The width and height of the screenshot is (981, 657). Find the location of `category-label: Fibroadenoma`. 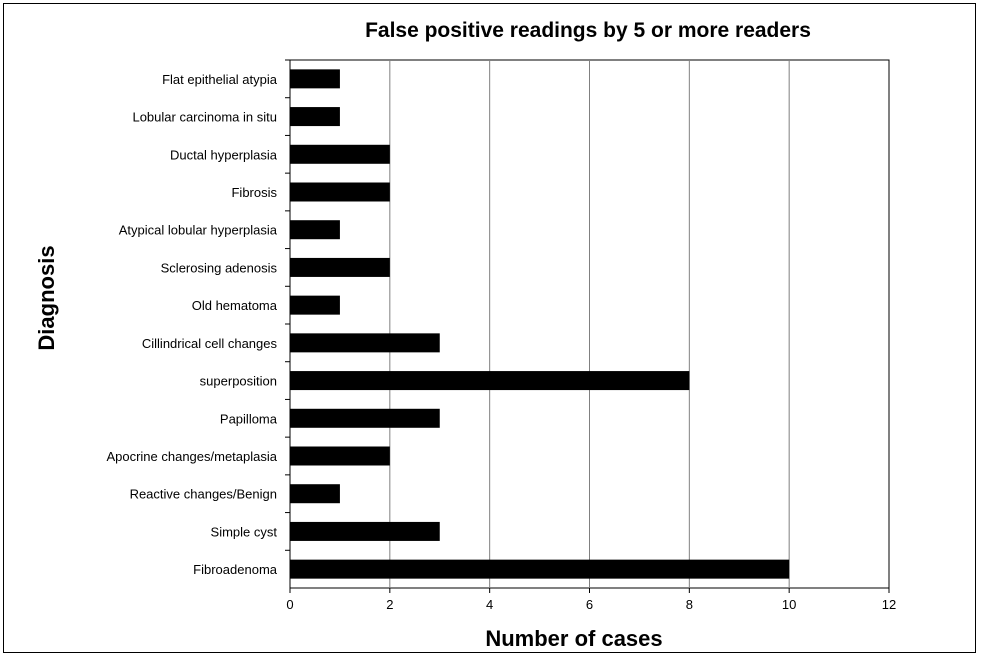

category-label: Fibroadenoma is located at coordinates (235, 569).